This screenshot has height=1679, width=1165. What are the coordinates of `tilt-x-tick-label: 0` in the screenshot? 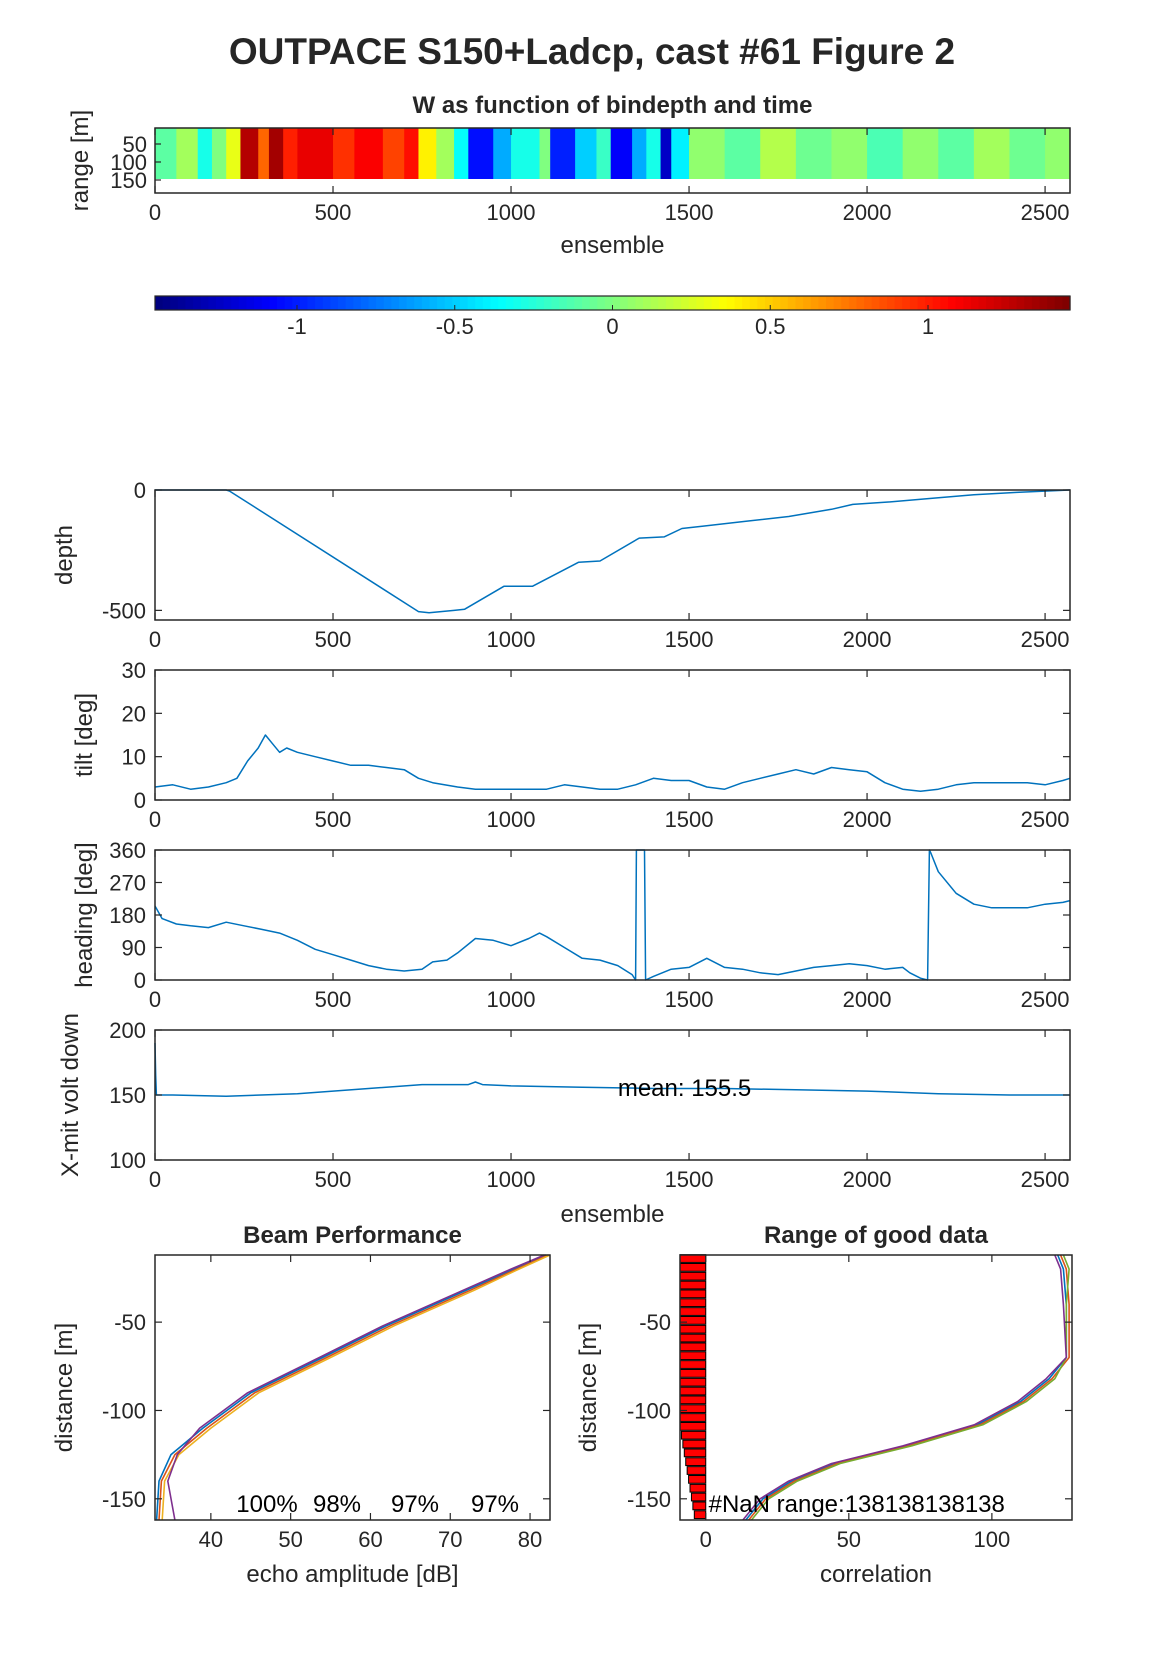 It's located at (155, 819).